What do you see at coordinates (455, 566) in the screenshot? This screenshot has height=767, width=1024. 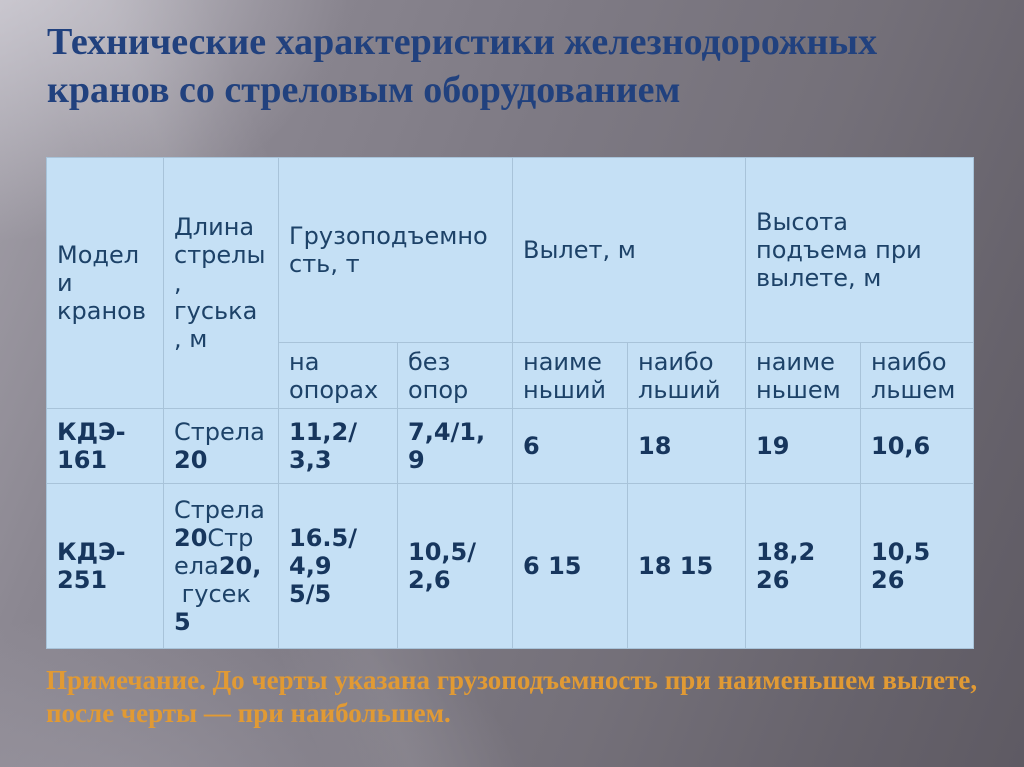 I see `cell-capacity-off-kde-251: 10,5/ 2,6` at bounding box center [455, 566].